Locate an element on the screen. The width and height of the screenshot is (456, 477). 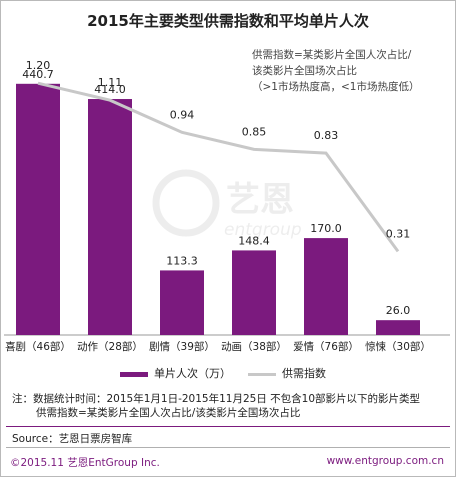
footer-website: www.entgroup.com.cn is located at coordinates (385, 461).